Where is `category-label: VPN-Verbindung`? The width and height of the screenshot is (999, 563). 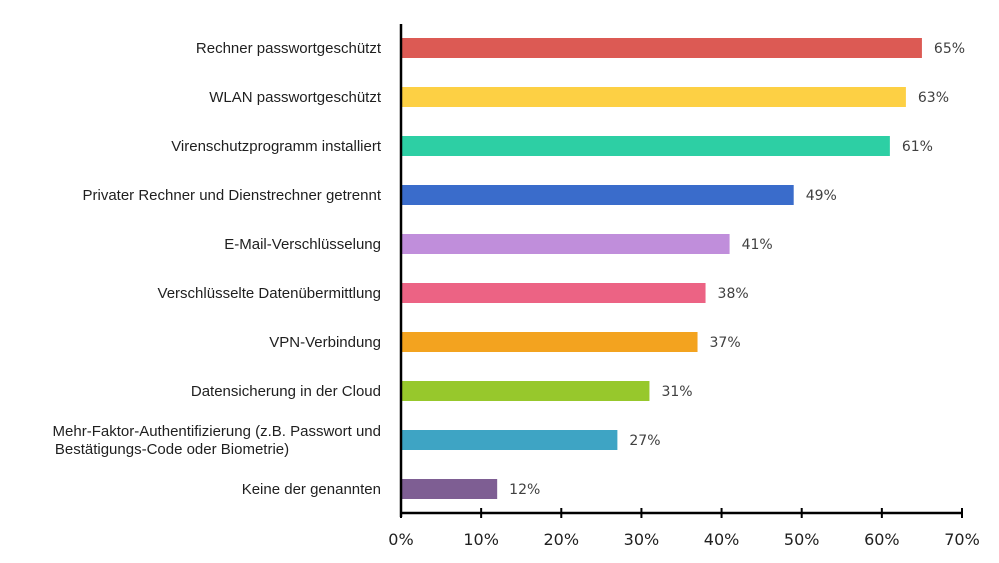 category-label: VPN-Verbindung is located at coordinates (325, 342).